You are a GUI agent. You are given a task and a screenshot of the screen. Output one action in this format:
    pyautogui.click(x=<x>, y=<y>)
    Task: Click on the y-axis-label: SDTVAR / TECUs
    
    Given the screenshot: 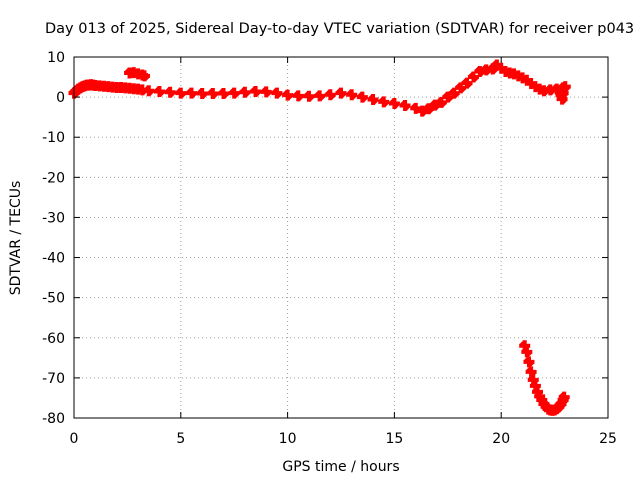 What is the action you would take?
    pyautogui.click(x=16, y=238)
    